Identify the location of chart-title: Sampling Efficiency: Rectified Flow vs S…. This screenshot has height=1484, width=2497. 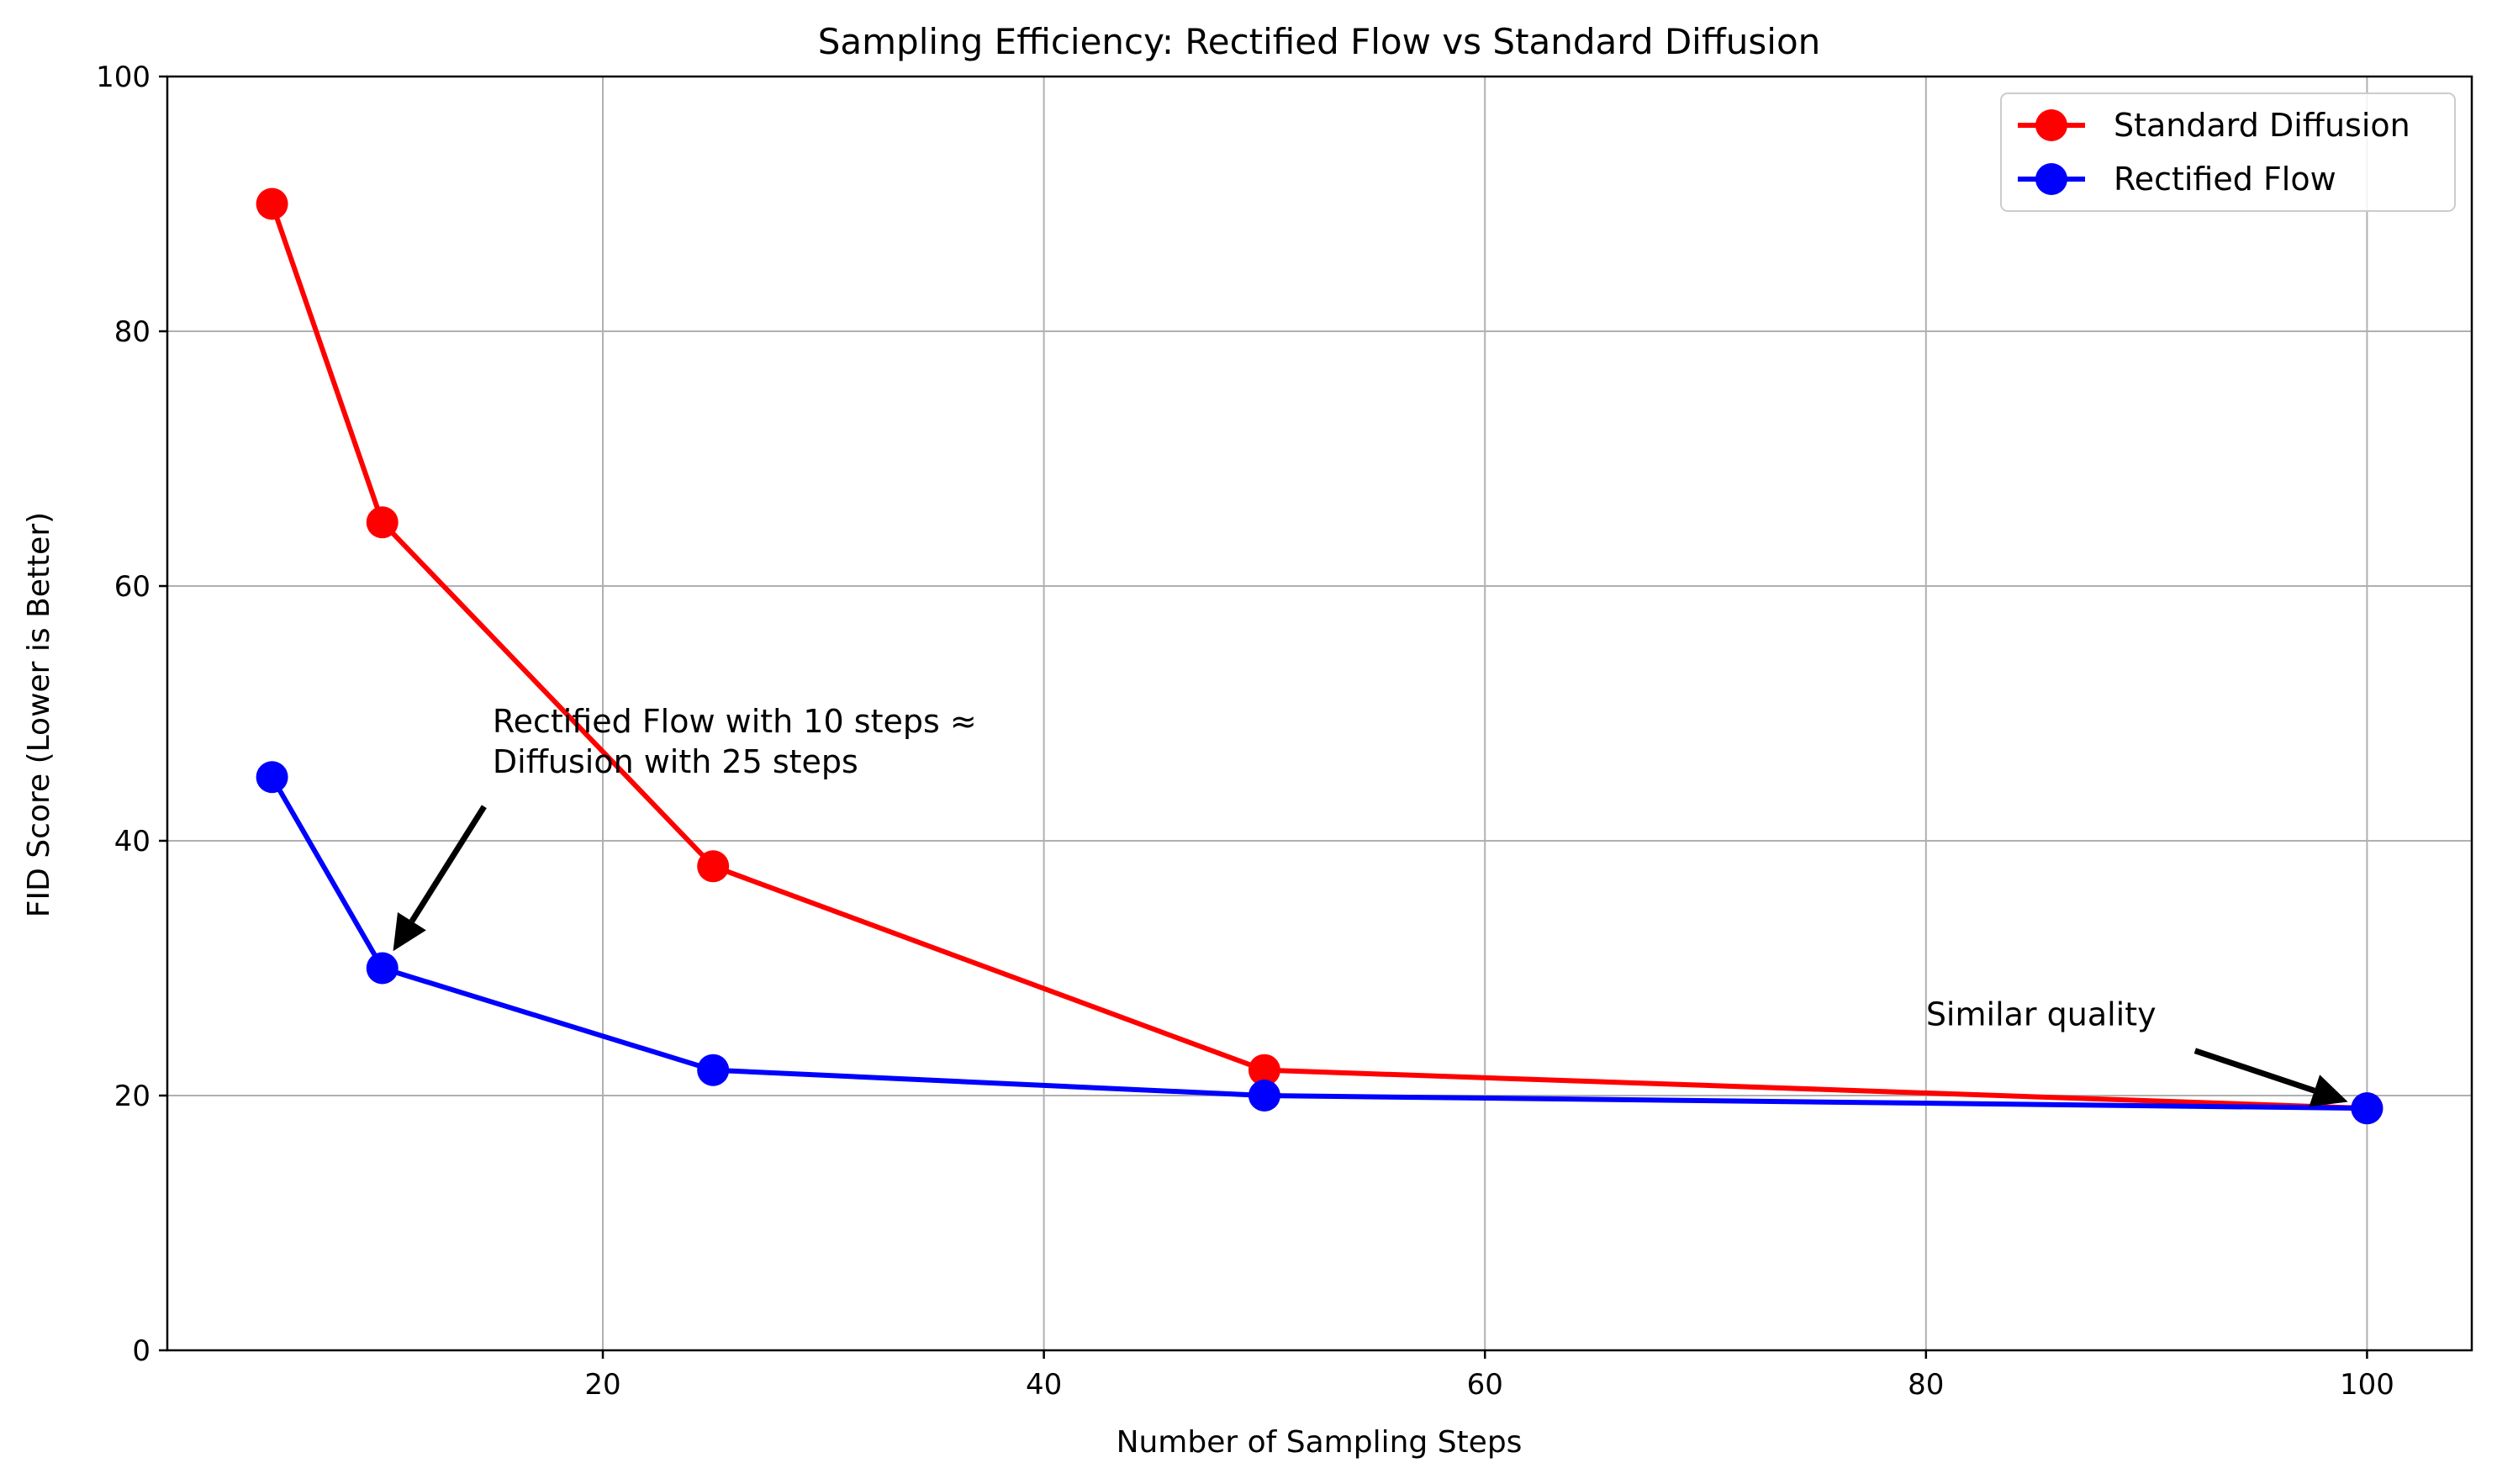
(1319, 41).